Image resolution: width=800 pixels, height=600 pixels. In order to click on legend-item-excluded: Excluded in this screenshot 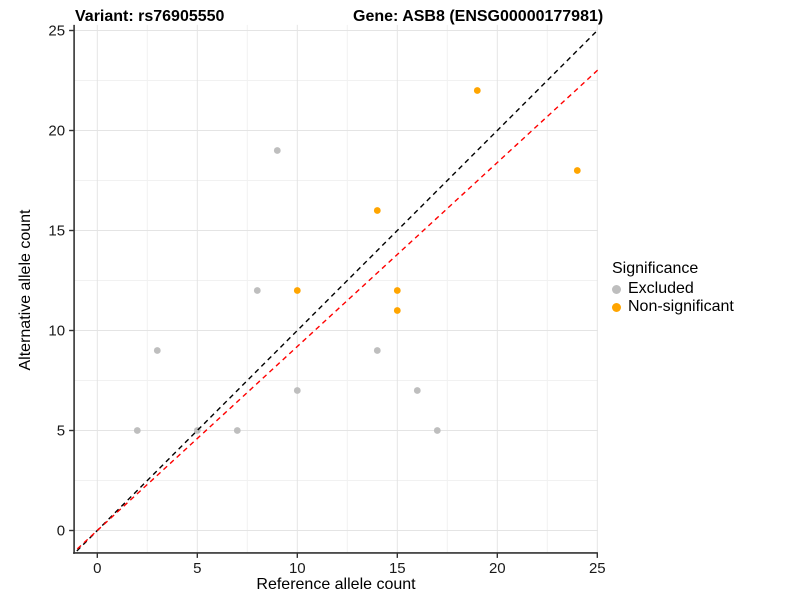, I will do `click(673, 289)`.